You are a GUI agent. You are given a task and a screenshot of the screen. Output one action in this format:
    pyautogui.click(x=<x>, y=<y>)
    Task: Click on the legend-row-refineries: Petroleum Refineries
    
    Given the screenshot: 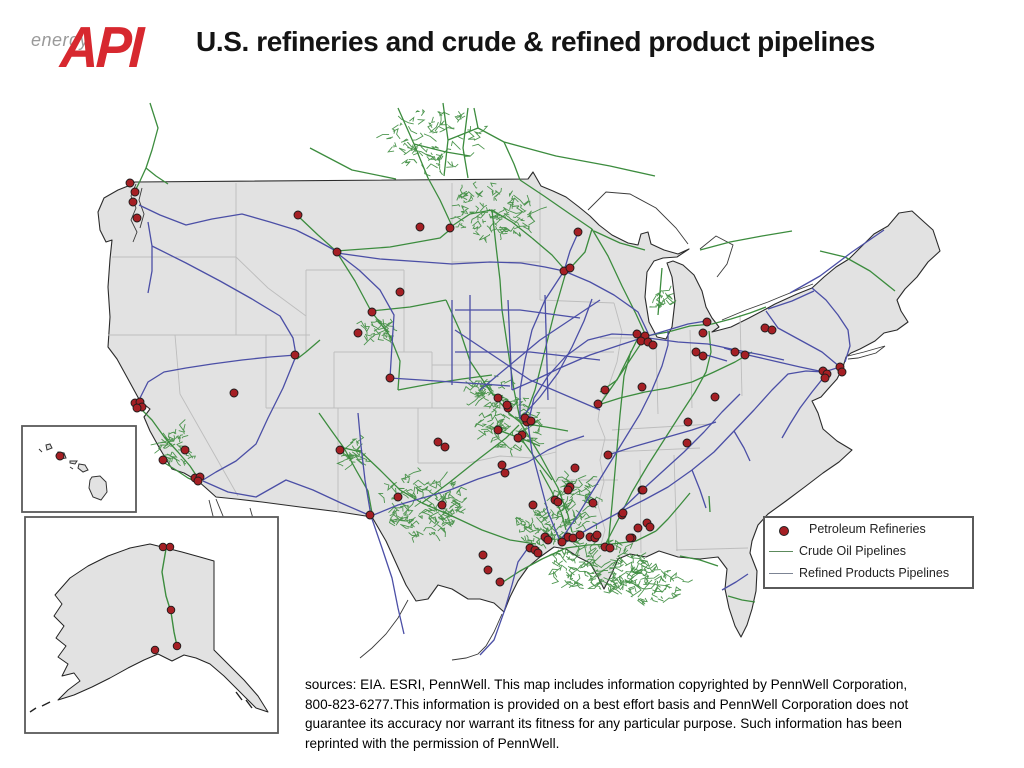 What is the action you would take?
    pyautogui.click(x=868, y=529)
    